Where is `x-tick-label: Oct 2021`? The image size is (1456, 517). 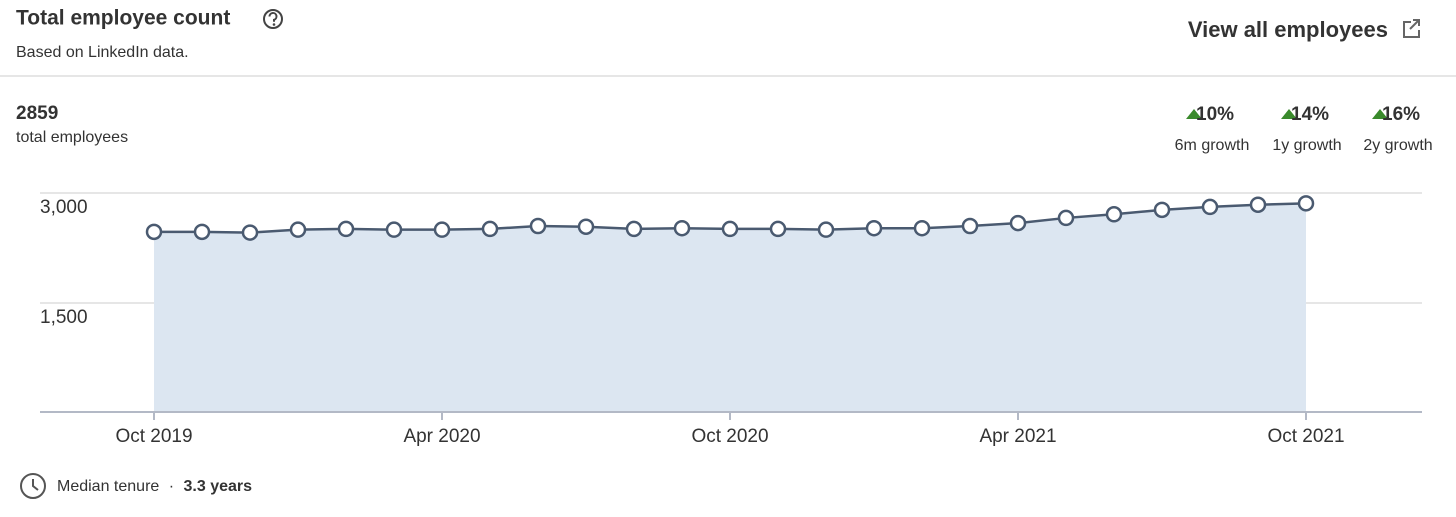 x-tick-label: Oct 2021 is located at coordinates (1305, 436).